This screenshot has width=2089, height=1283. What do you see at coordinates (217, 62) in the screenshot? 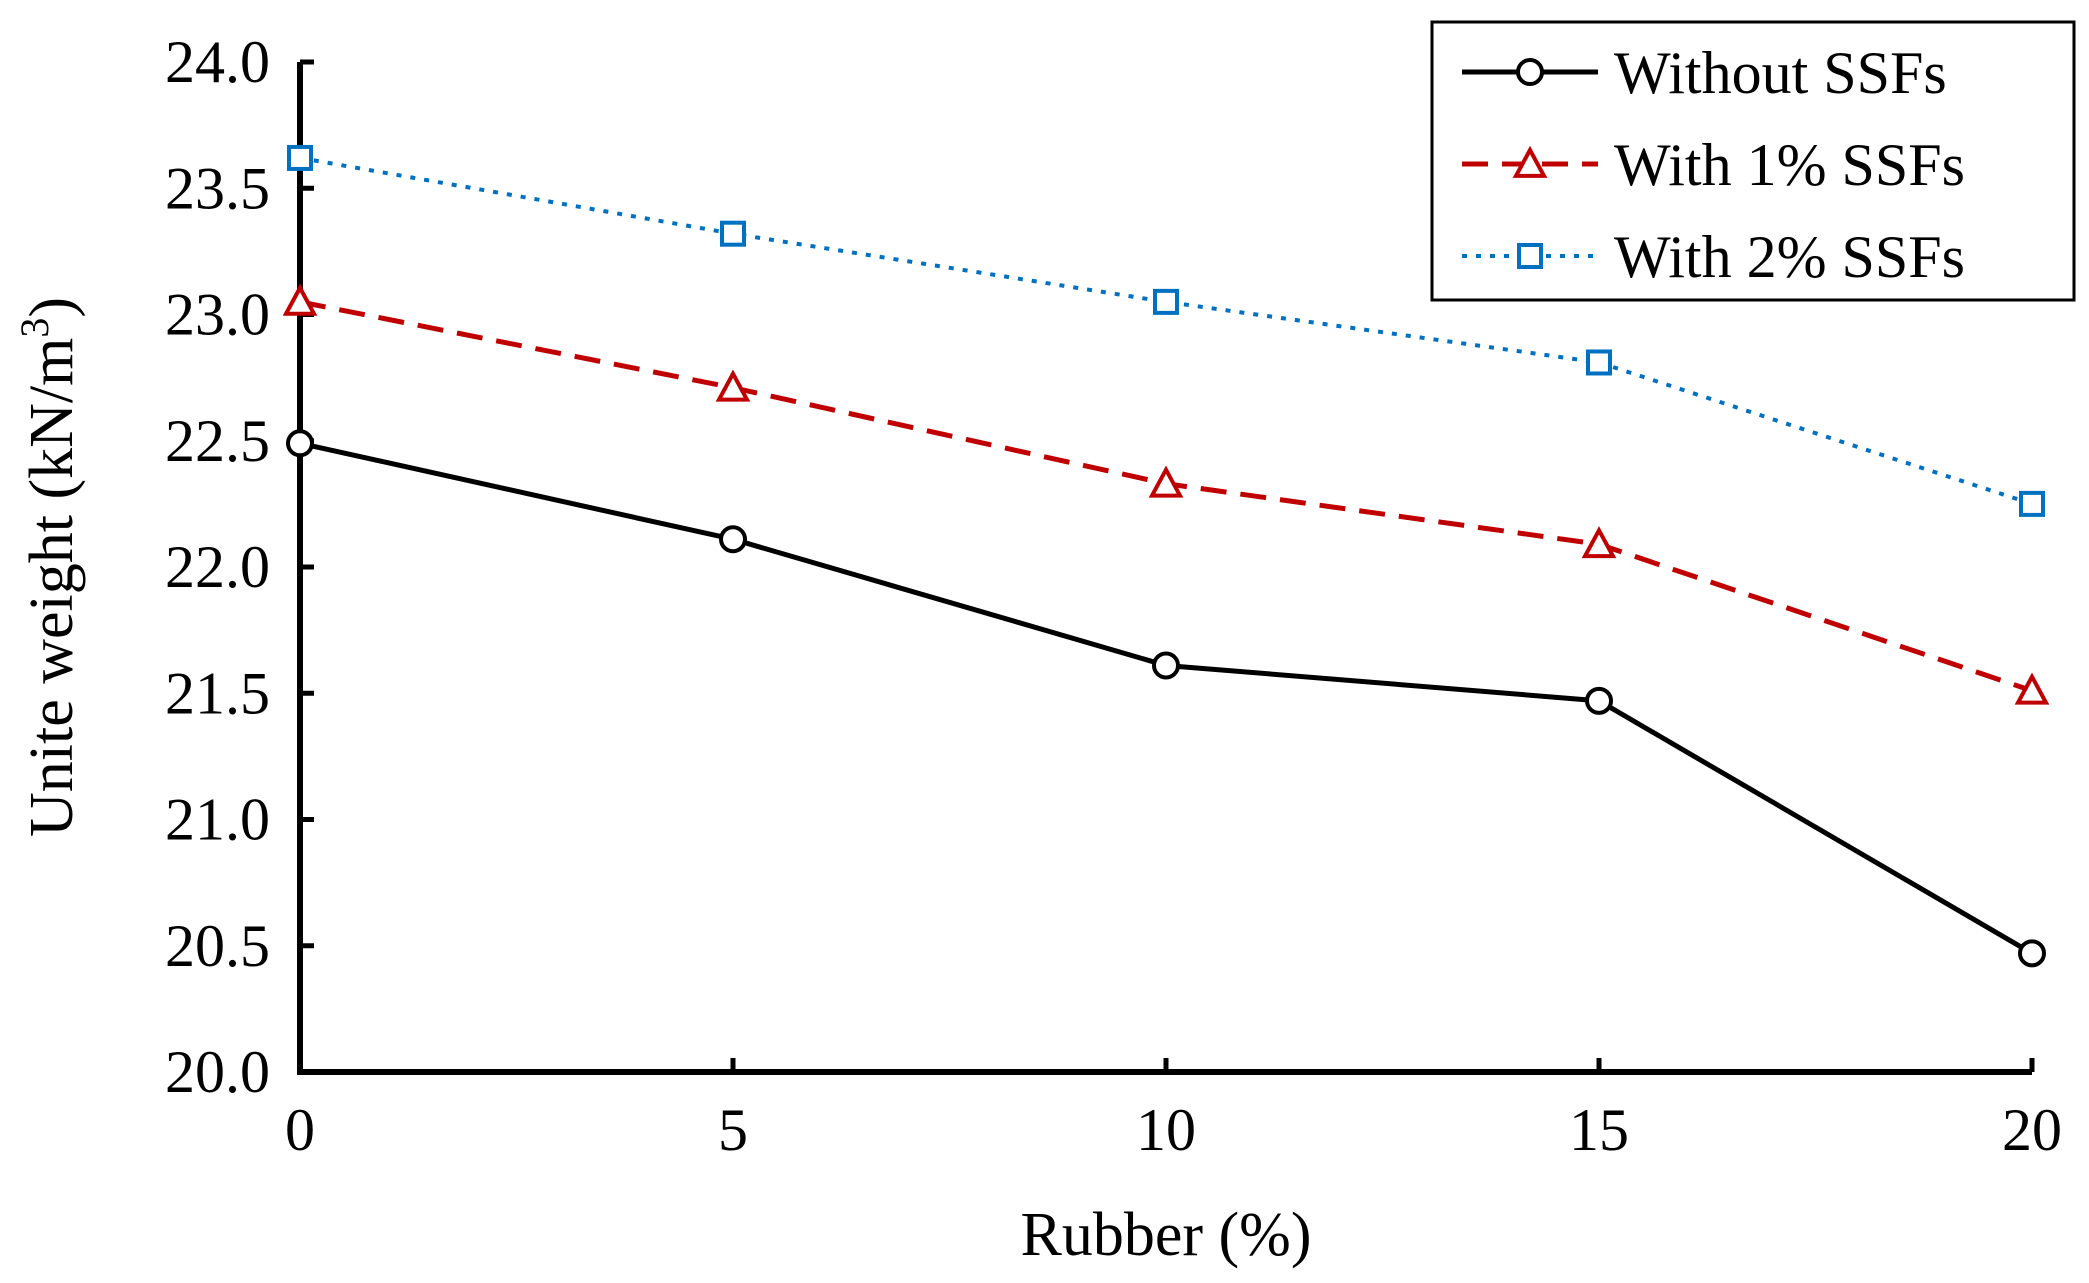
I see `y-tick-label: 24.0` at bounding box center [217, 62].